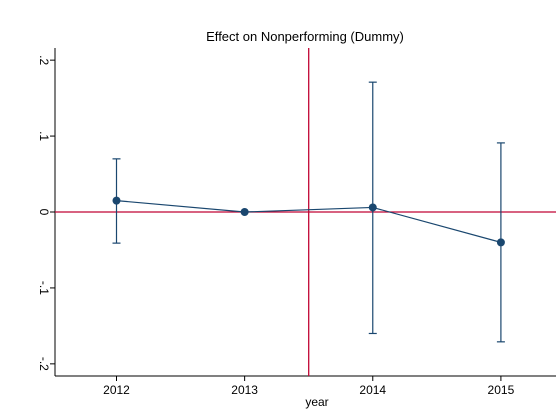  What do you see at coordinates (44, 288) in the screenshot?
I see `y-tick-label: -.1` at bounding box center [44, 288].